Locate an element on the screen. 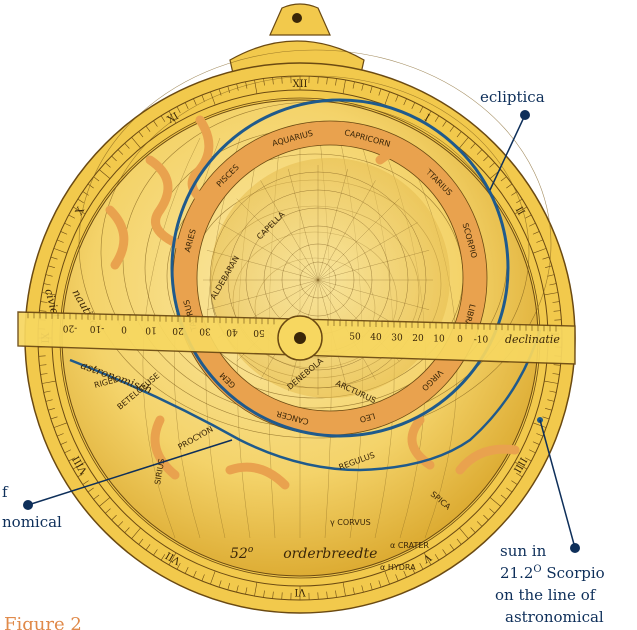  sun-label-degree: O is located at coordinates (537, 569).